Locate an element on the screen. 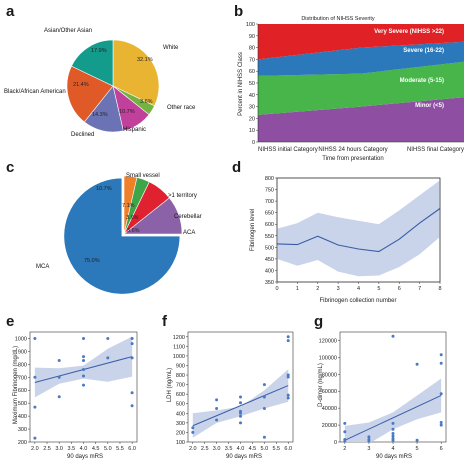 The image size is (470, 463). e-y-tick-label-0: 200 is located at coordinates (22, 443).